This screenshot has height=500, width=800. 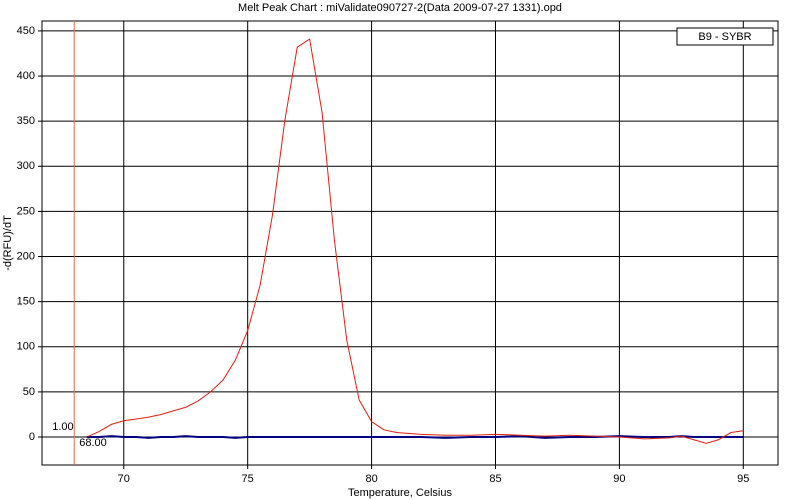 I want to click on y-tick-label: 200, so click(x=26, y=256).